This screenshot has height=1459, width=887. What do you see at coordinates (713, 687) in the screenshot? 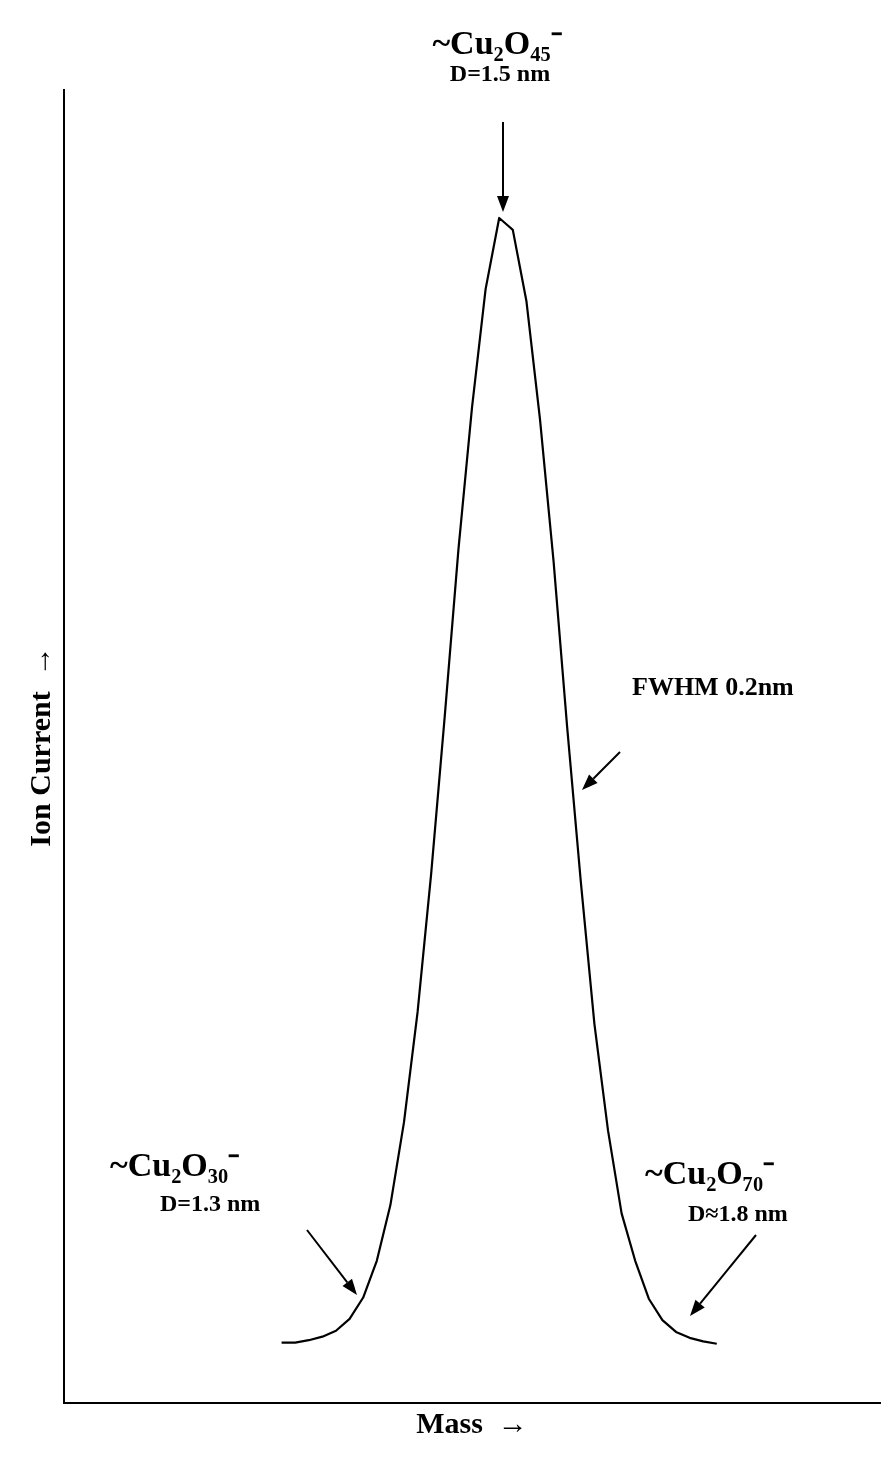
I see `annotation: FWHM 0.2nm` at bounding box center [713, 687].